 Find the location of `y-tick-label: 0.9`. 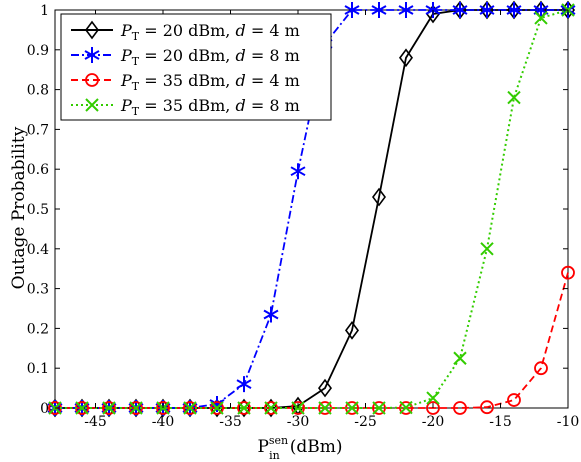

y-tick-label: 0.9 is located at coordinates (38, 51).